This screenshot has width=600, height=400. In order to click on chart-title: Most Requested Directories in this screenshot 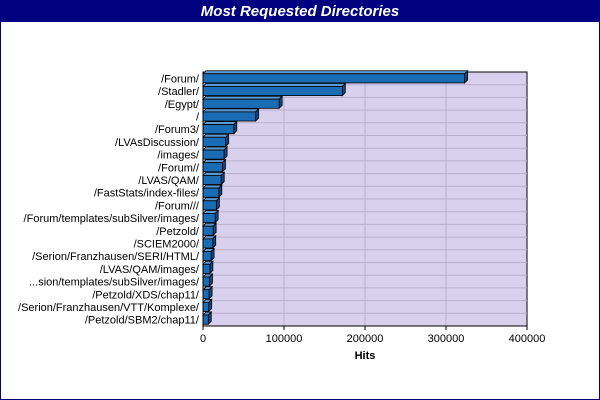, I will do `click(300, 11)`.